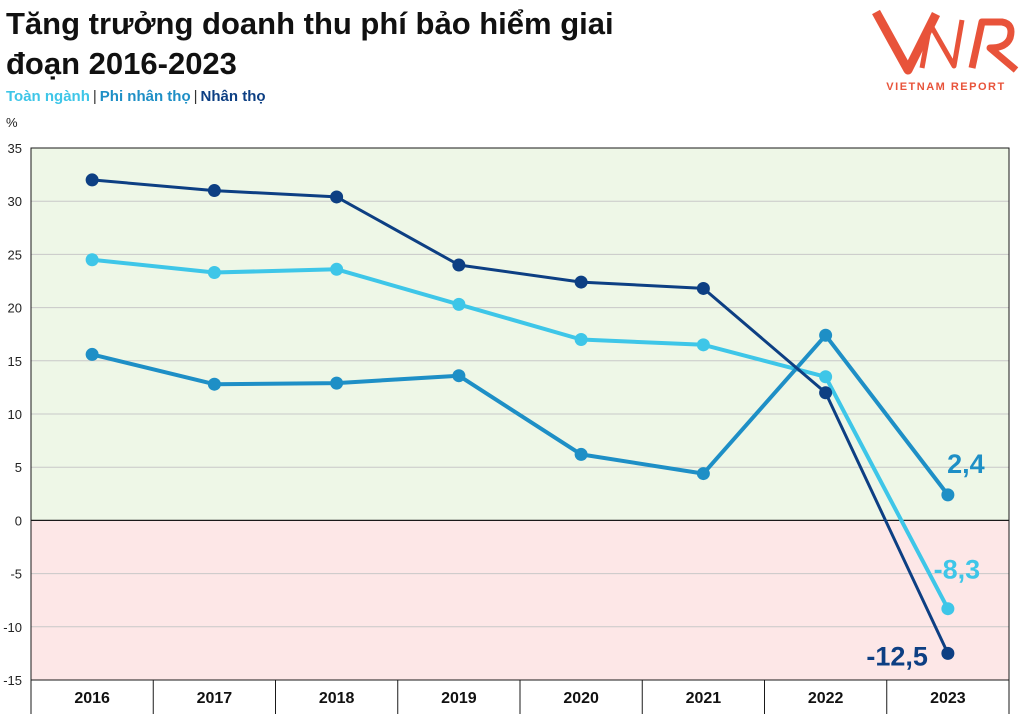 This screenshot has width=1024, height=724. I want to click on legend-item-phi-nhan-tho: Phi nhân thọ, so click(145, 96).